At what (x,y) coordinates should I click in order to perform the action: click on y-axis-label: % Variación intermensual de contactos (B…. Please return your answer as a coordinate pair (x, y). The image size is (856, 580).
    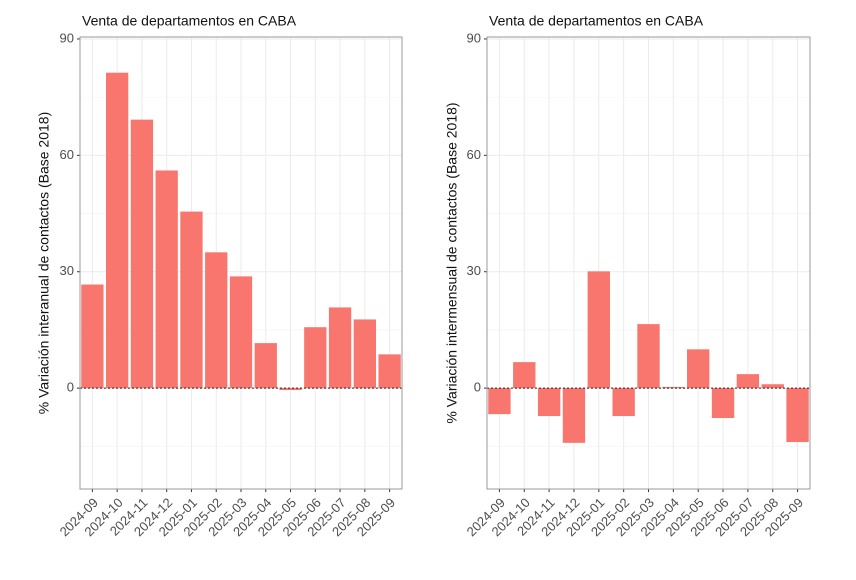
    Looking at the image, I should click on (452, 262).